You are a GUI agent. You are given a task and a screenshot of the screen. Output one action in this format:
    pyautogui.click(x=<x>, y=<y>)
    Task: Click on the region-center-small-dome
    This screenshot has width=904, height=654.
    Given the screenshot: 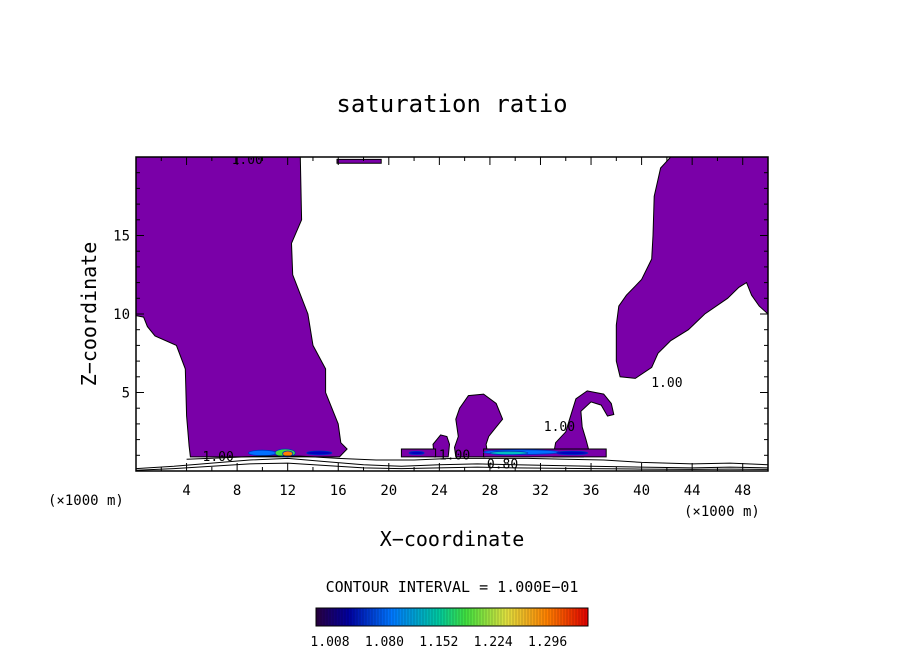 What is the action you would take?
    pyautogui.click(x=441, y=446)
    